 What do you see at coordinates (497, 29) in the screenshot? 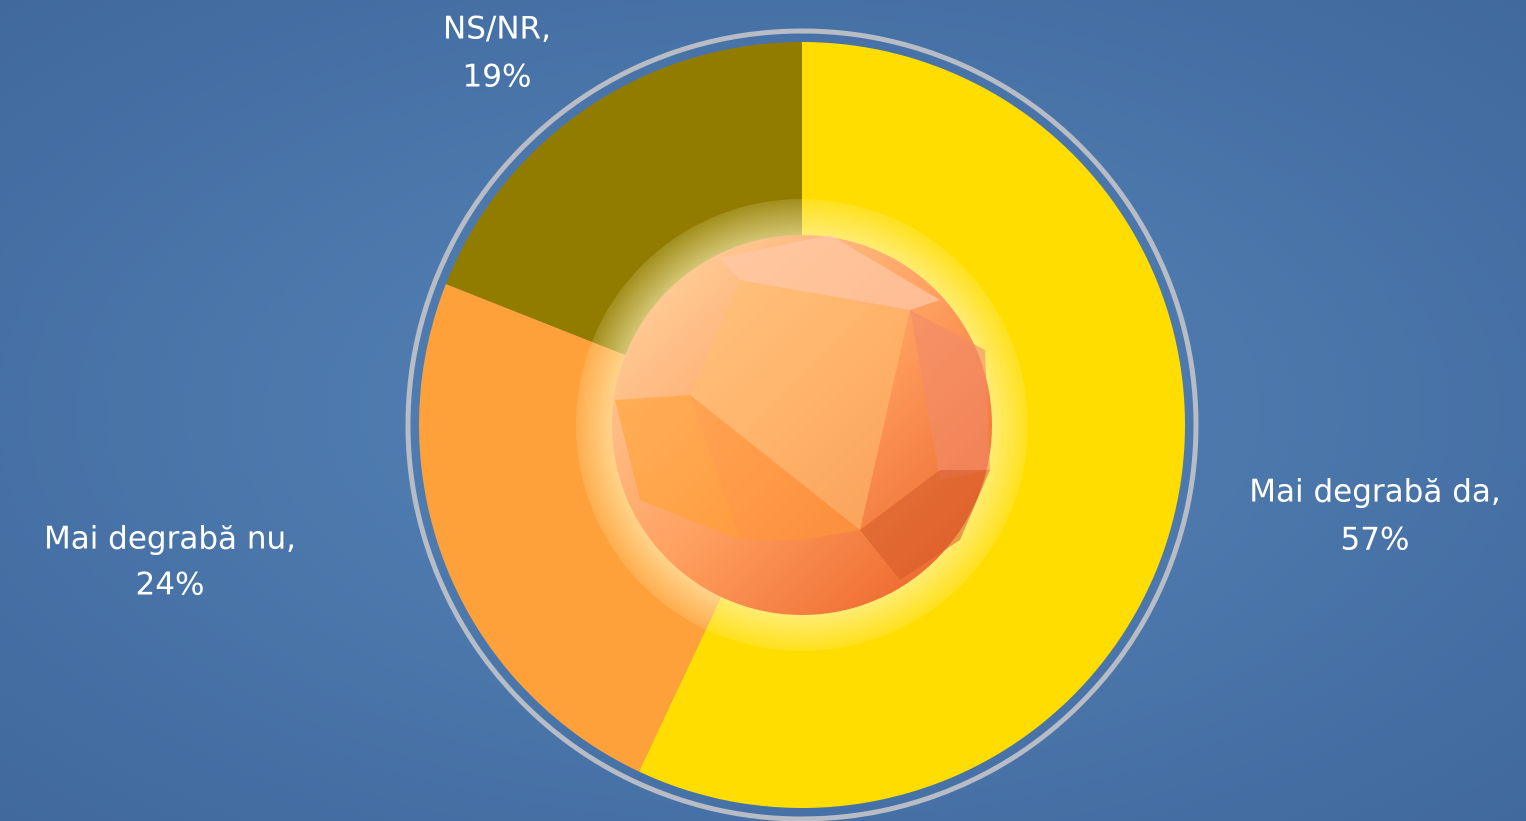
I see `slice-label: NS/NR,` at bounding box center [497, 29].